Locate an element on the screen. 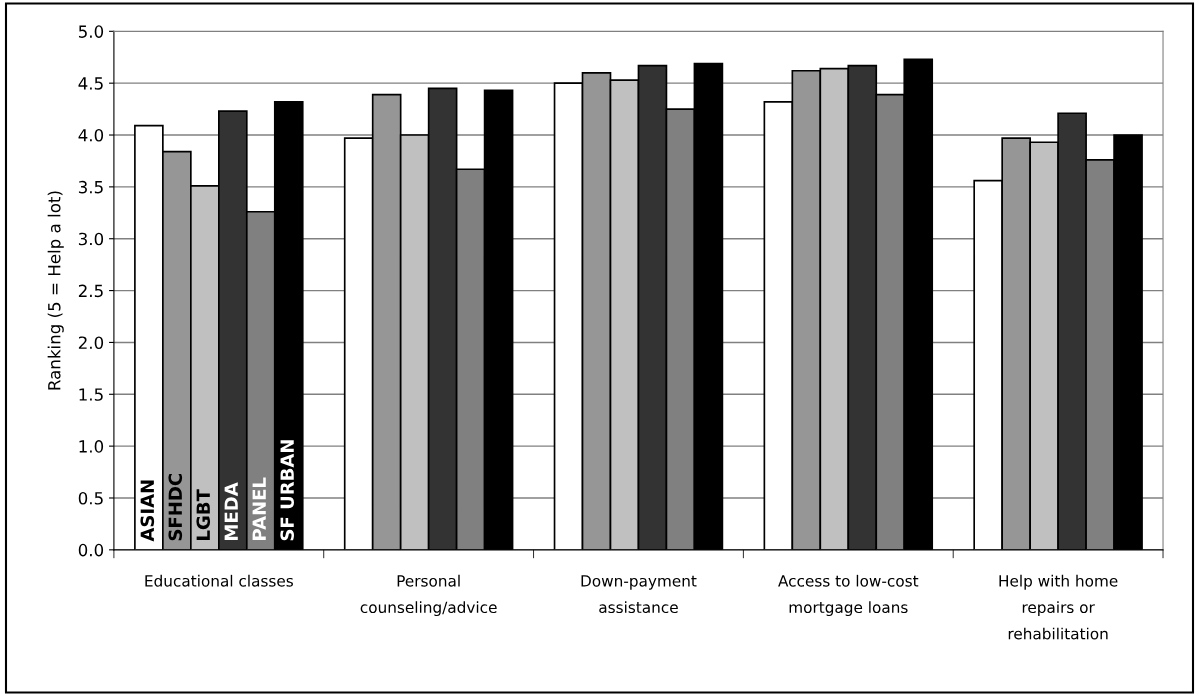 The image size is (1199, 696). y-tick-label: 4.5 is located at coordinates (90, 83).